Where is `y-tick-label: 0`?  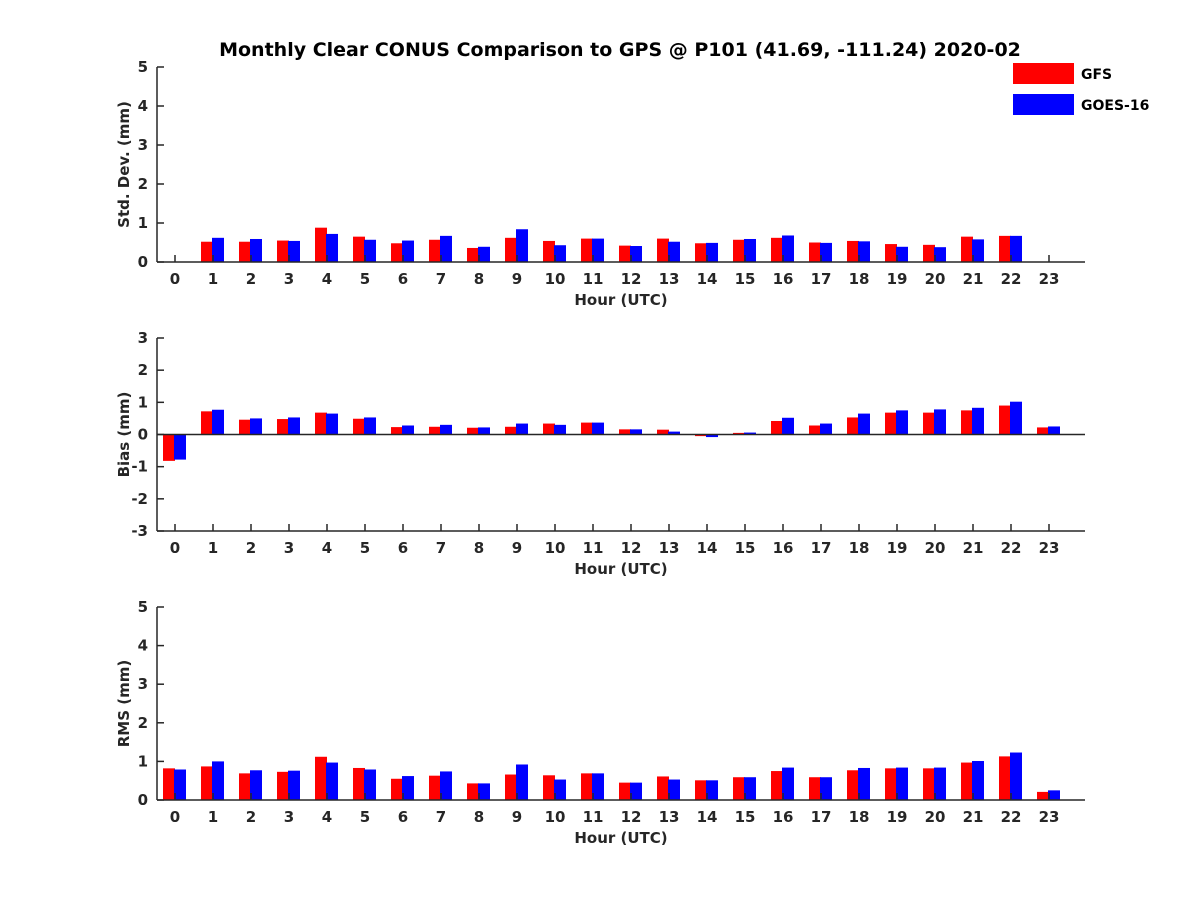
y-tick-label: 0 is located at coordinates (143, 800).